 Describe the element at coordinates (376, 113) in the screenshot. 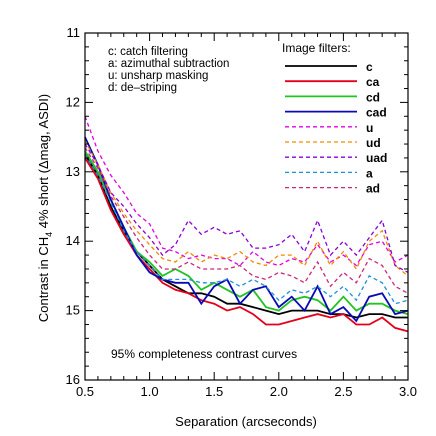

I see `legend-label-cad: cad` at that location.